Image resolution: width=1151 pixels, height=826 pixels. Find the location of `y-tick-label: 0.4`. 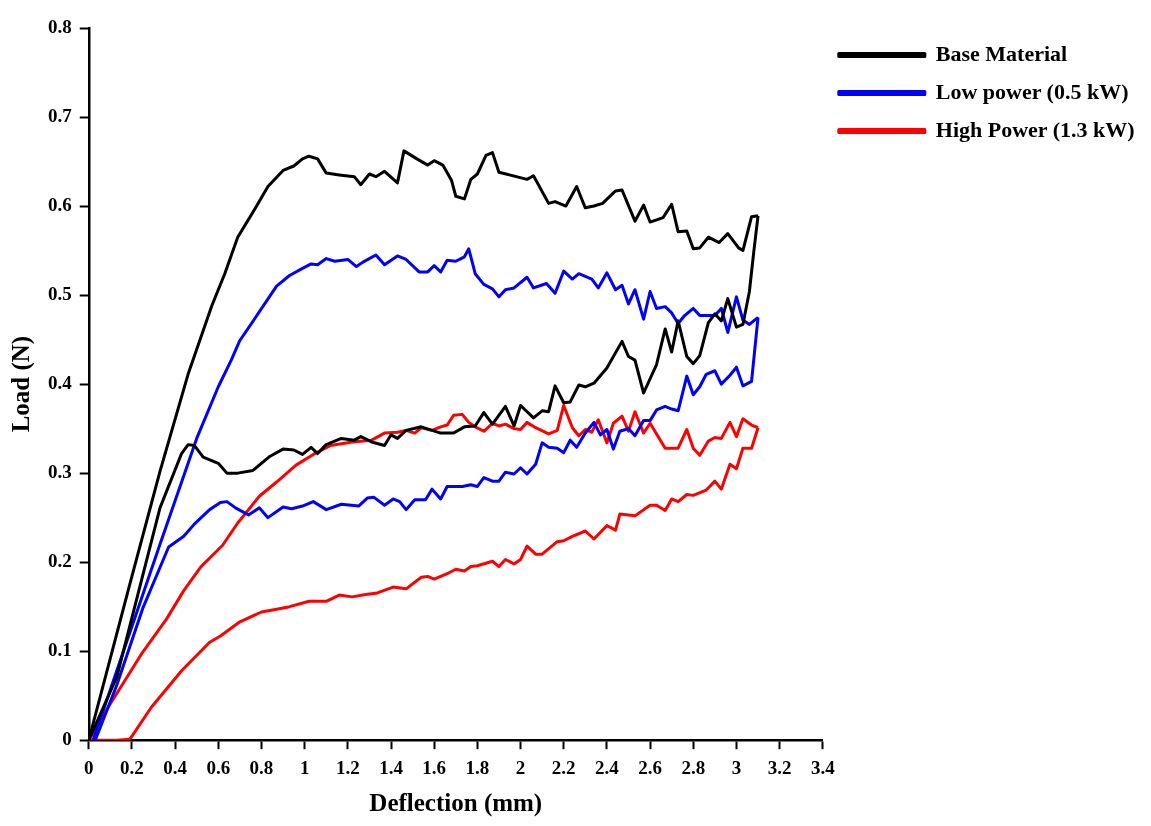

y-tick-label: 0.4 is located at coordinates (60, 383).